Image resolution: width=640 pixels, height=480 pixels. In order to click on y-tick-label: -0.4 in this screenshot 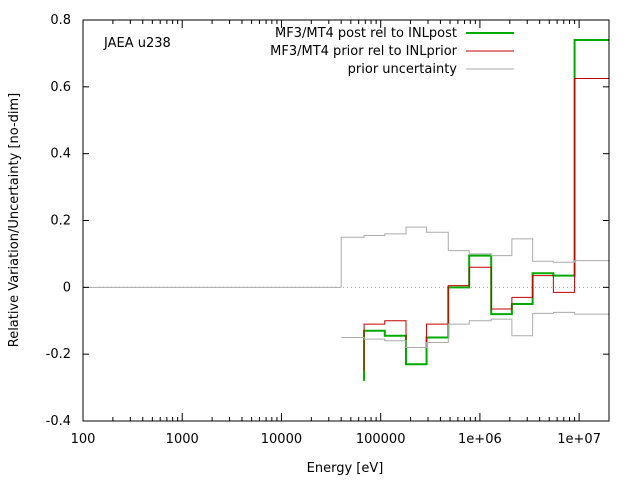, I will do `click(58, 421)`.